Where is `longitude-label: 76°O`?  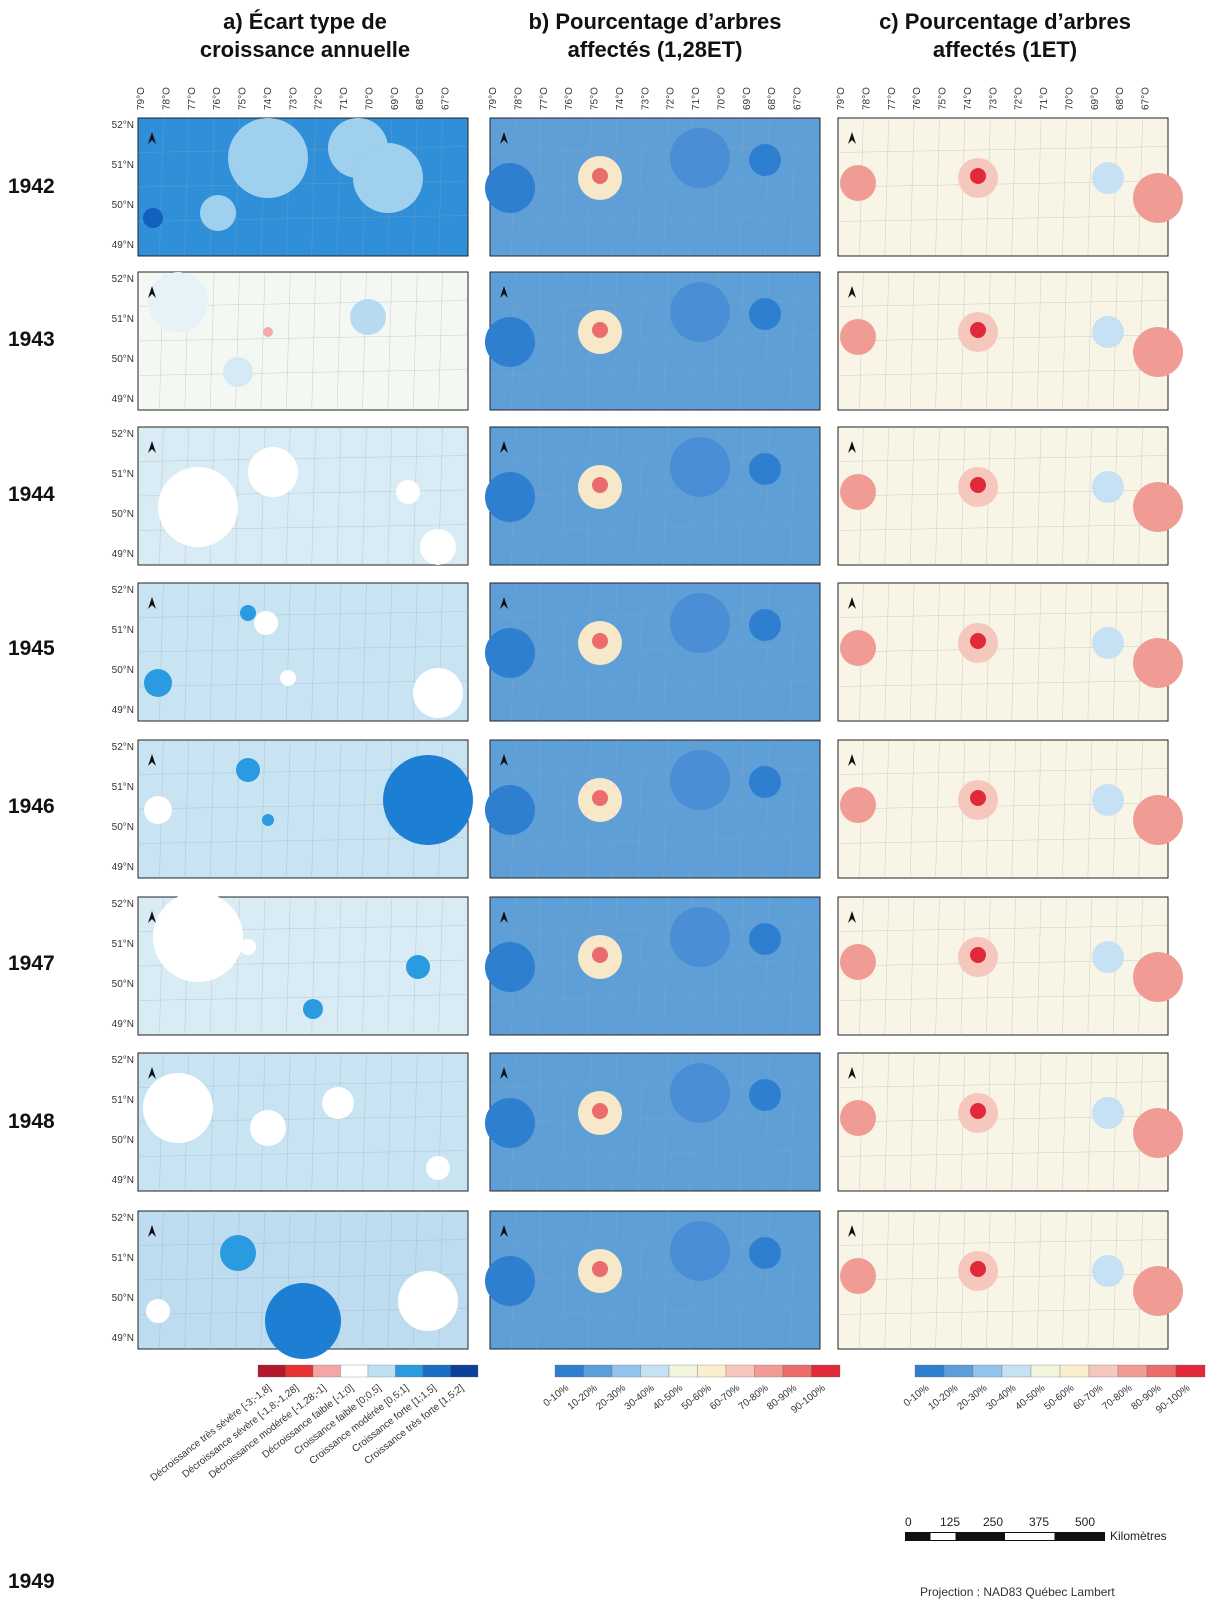
longitude-label: 76°O is located at coordinates (569, 98).